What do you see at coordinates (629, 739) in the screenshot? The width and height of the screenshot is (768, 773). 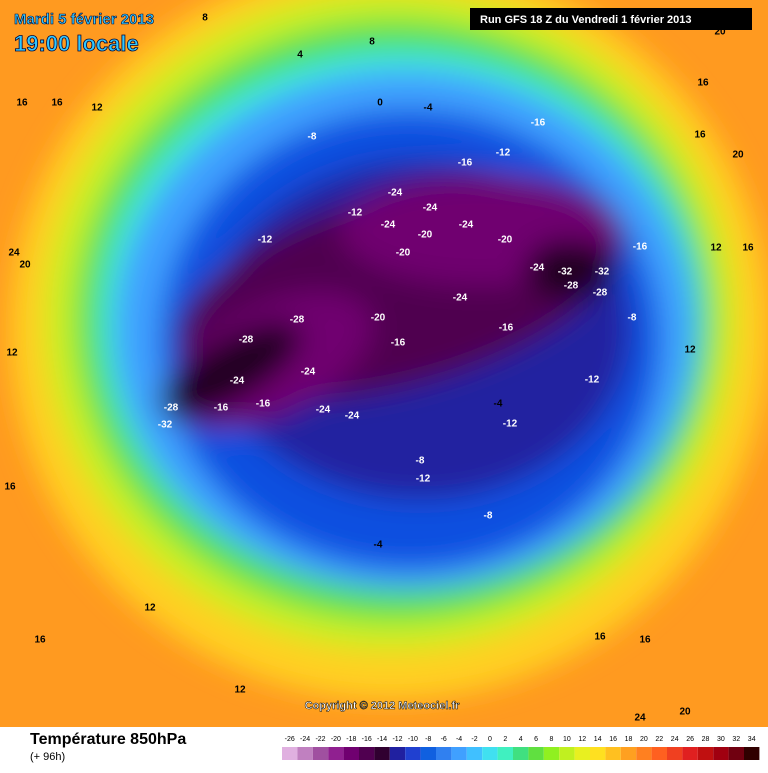 I see `scale-label: 18` at bounding box center [629, 739].